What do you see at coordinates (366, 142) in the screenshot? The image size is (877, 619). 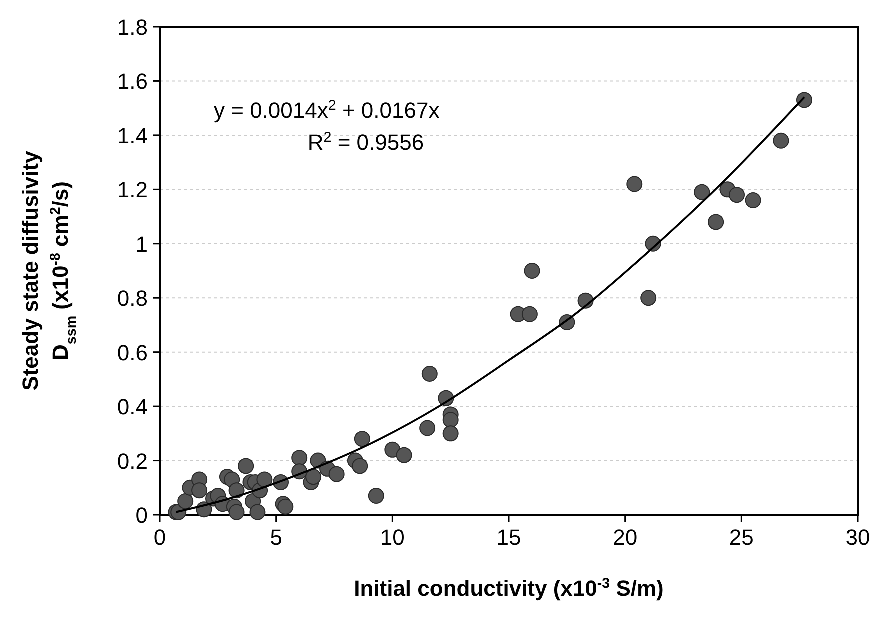 I see `annotation: R$^{2}$ = 0.9556` at bounding box center [366, 142].